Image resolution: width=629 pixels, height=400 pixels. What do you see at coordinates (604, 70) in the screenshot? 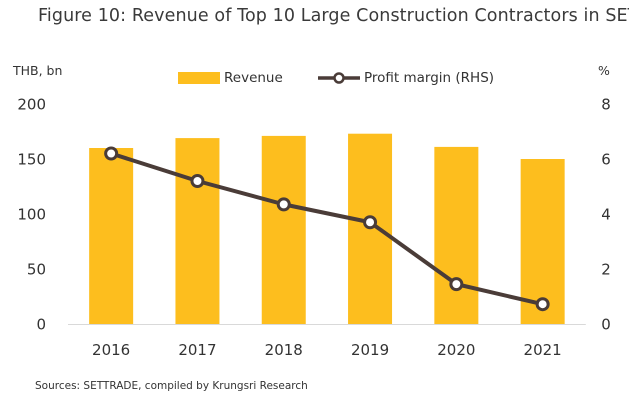
I see `right-axis-unit: %` at bounding box center [604, 70].